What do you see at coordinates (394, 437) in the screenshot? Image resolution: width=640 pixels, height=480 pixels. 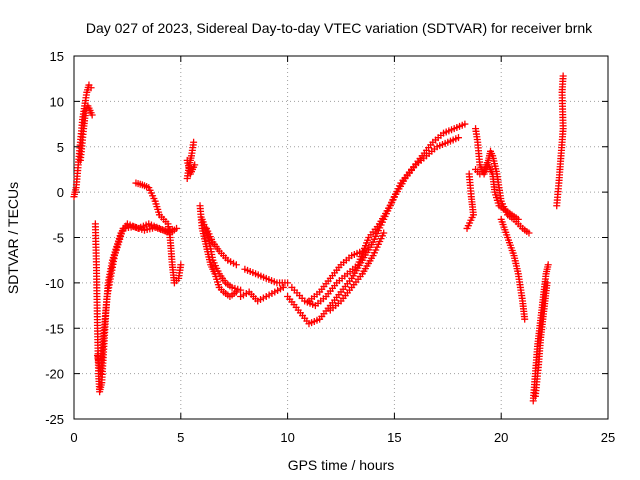 I see `x-tick-label: 15` at bounding box center [394, 437].